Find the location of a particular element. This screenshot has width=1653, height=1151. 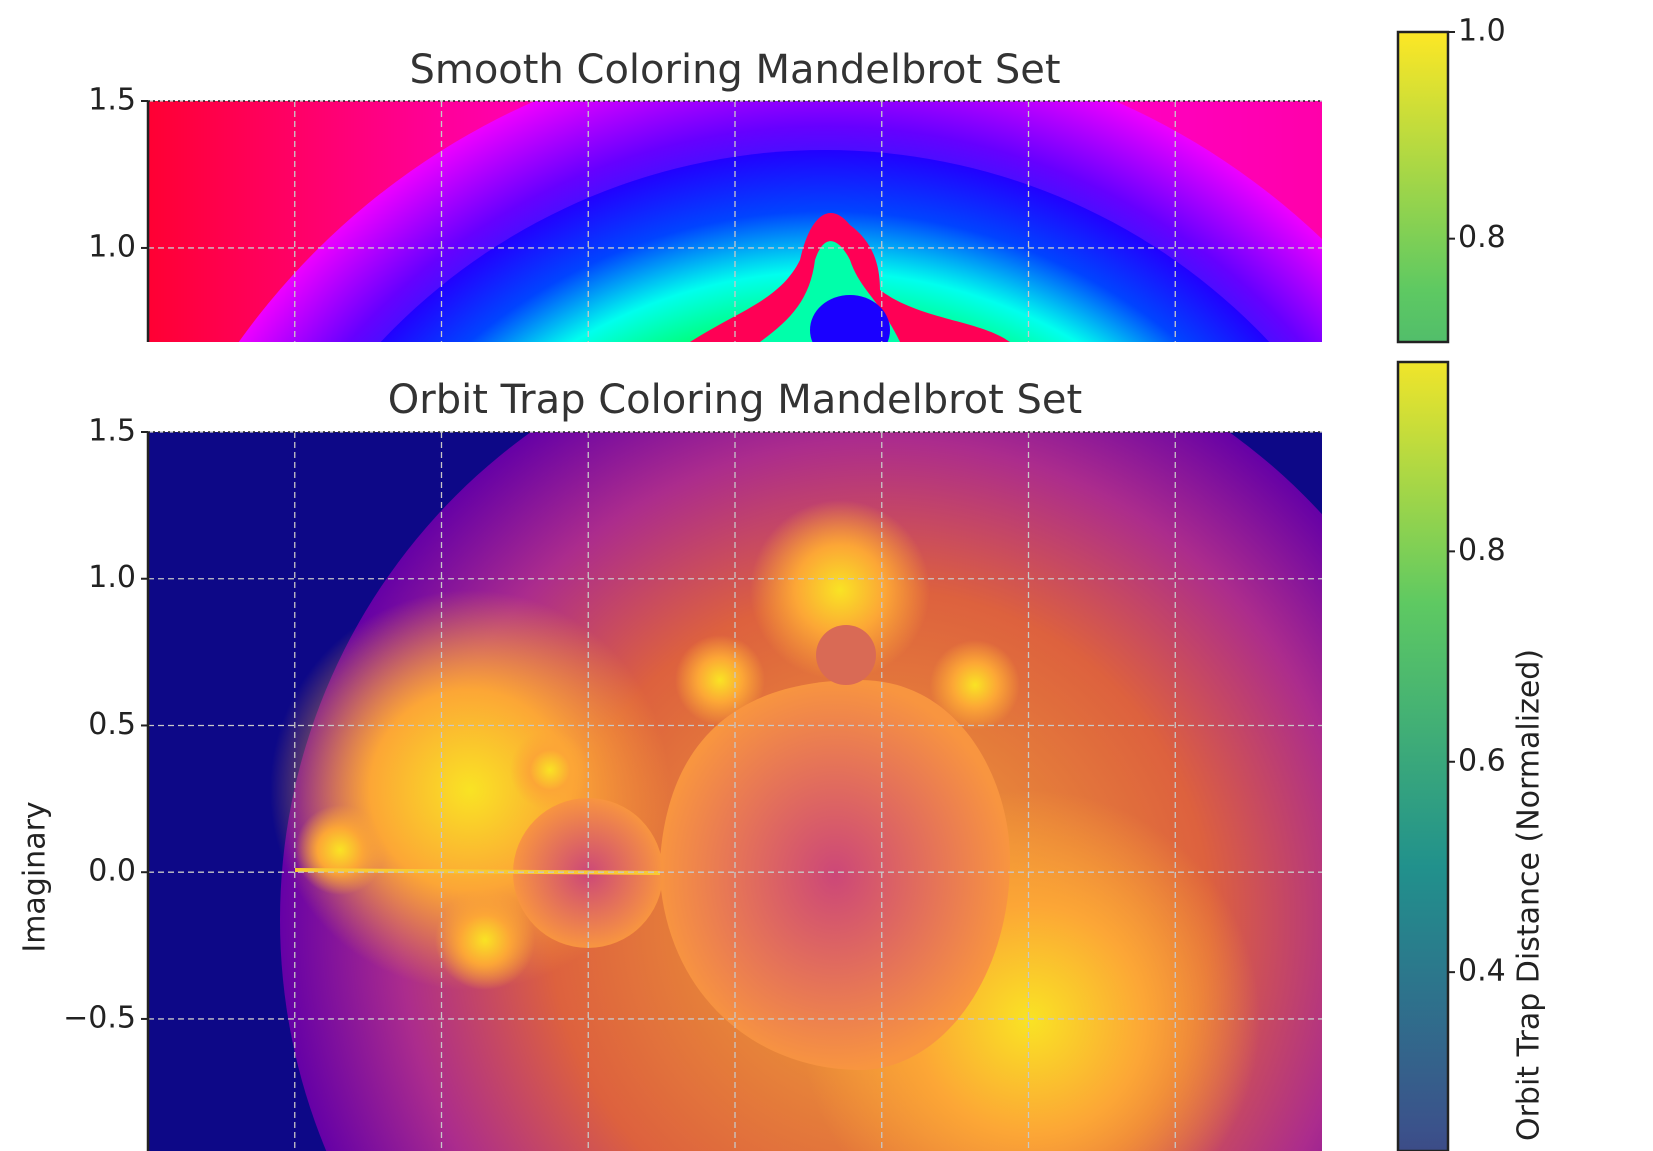

colorbar-label: Orbit Trap Distance (Normalized) is located at coordinates (1529, 895).